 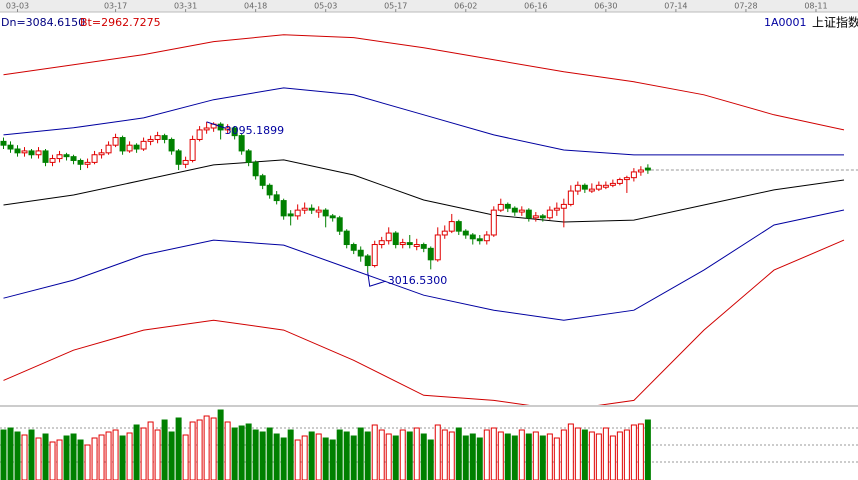 I want to click on x-tick-label: 06-30, so click(x=605, y=6).